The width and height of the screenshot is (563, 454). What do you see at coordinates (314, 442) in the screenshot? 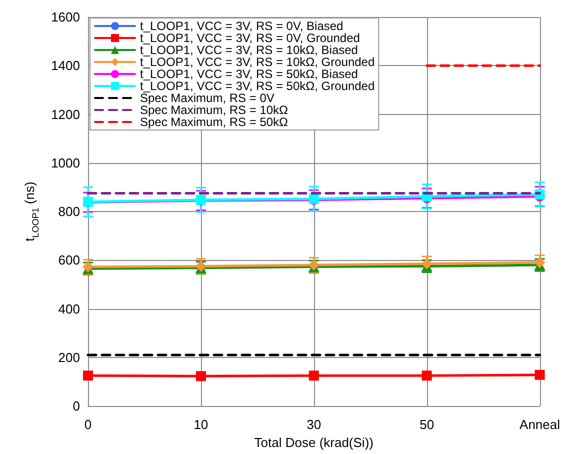
I see `x-axis-title: Total Dose (krad(Si))` at bounding box center [314, 442].